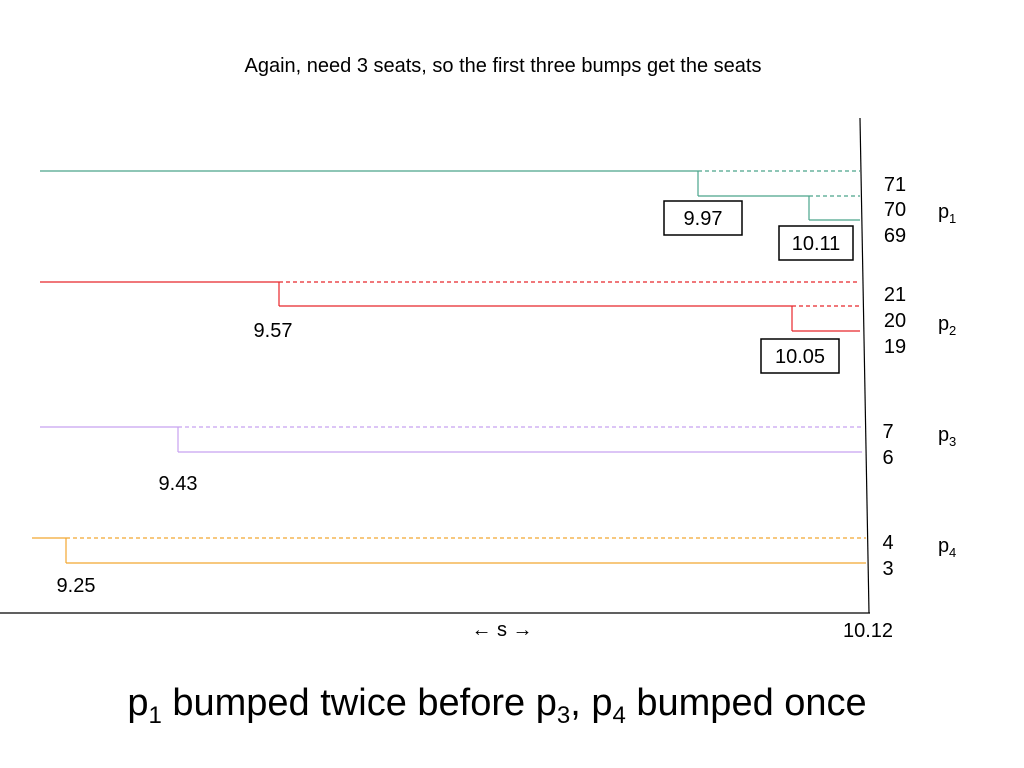 This screenshot has width=1024, height=768. I want to click on party-p2-bump-value-2: 10.05, so click(800, 357).